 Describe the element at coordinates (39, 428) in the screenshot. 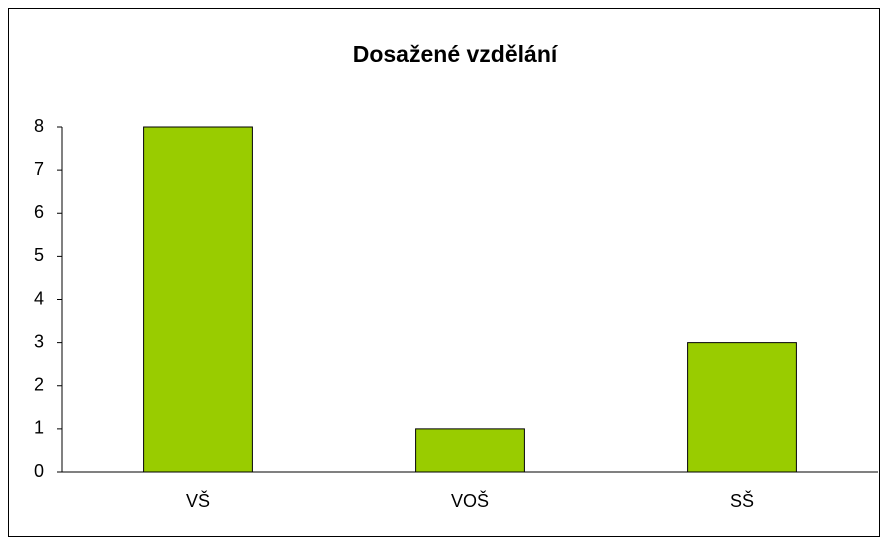

I see `y-tick-label: 1` at that location.